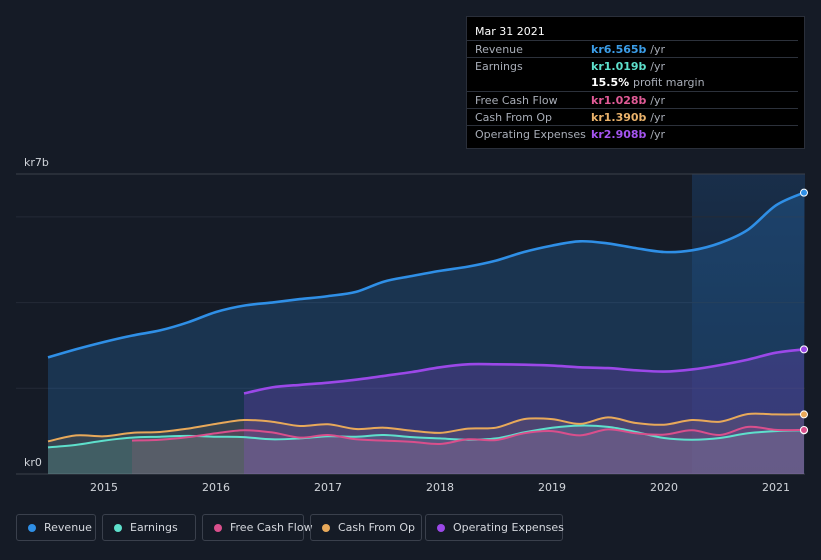  Describe the element at coordinates (628, 100) in the screenshot. I see `tooltip-value: kr1.028b /yr` at that location.